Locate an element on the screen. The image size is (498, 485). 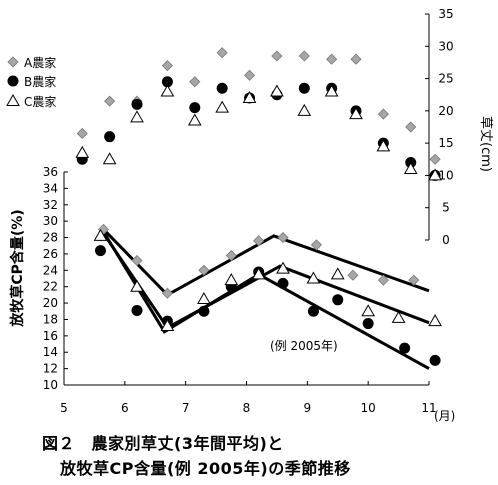
legend-label-a: A農家 is located at coordinates (40, 62).